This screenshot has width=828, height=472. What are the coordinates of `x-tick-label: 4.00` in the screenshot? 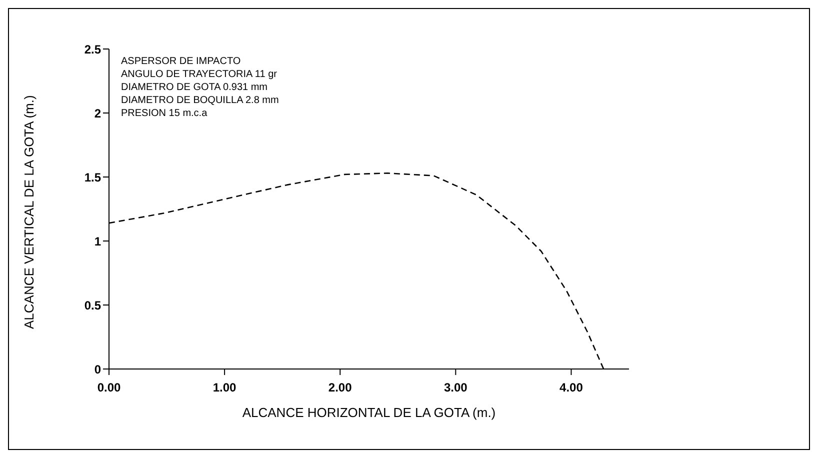 It's located at (572, 387).